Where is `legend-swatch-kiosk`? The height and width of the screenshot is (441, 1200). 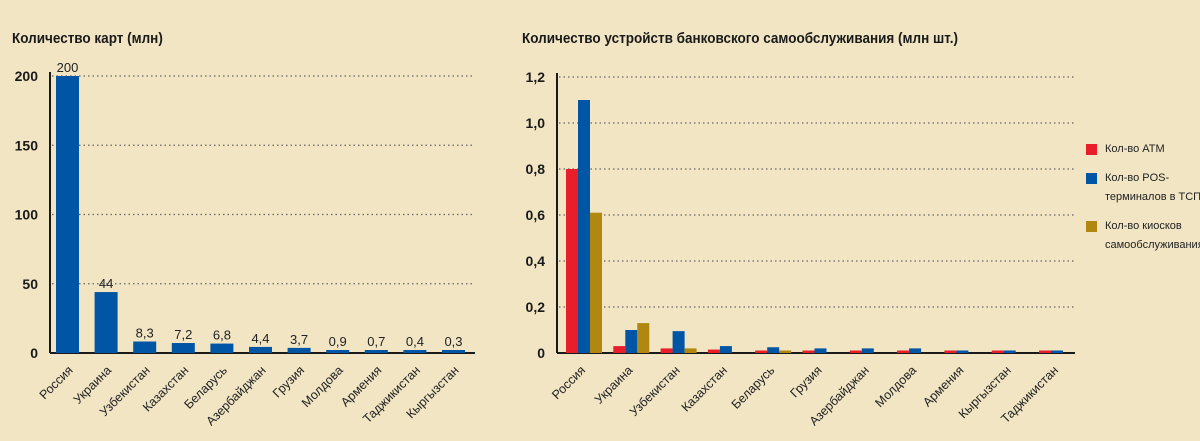 legend-swatch-kiosk is located at coordinates (1091, 226).